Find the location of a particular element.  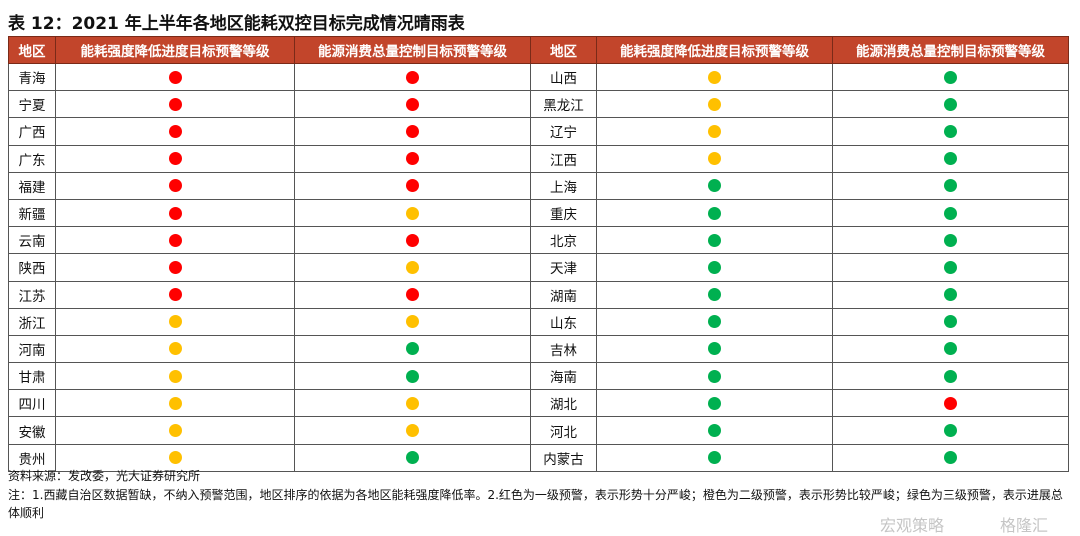

region-cell: 吉林 is located at coordinates (563, 349).